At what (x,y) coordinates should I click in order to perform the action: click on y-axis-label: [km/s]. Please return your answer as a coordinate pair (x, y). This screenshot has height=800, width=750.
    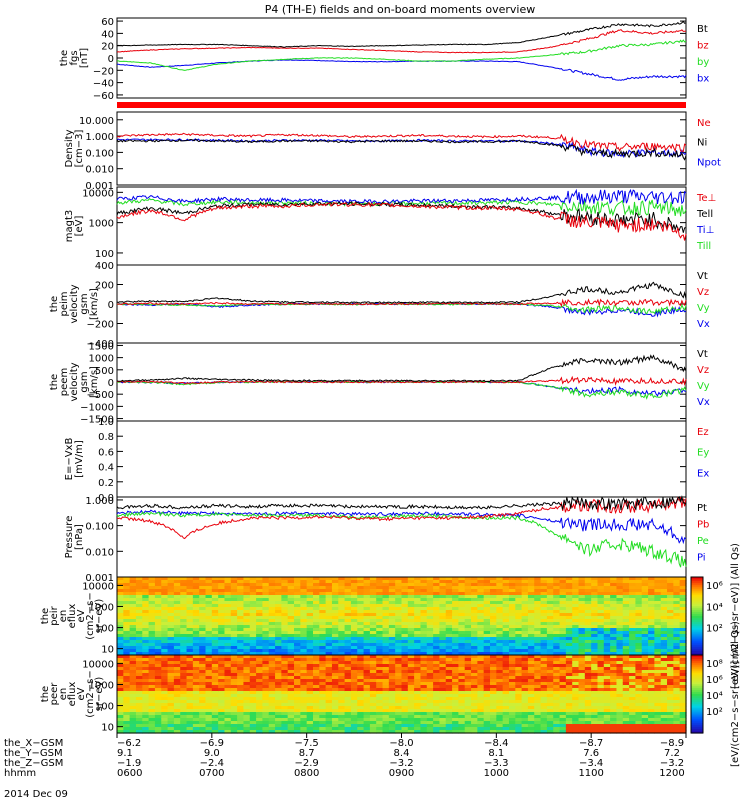
    Looking at the image, I should click on (94, 382).